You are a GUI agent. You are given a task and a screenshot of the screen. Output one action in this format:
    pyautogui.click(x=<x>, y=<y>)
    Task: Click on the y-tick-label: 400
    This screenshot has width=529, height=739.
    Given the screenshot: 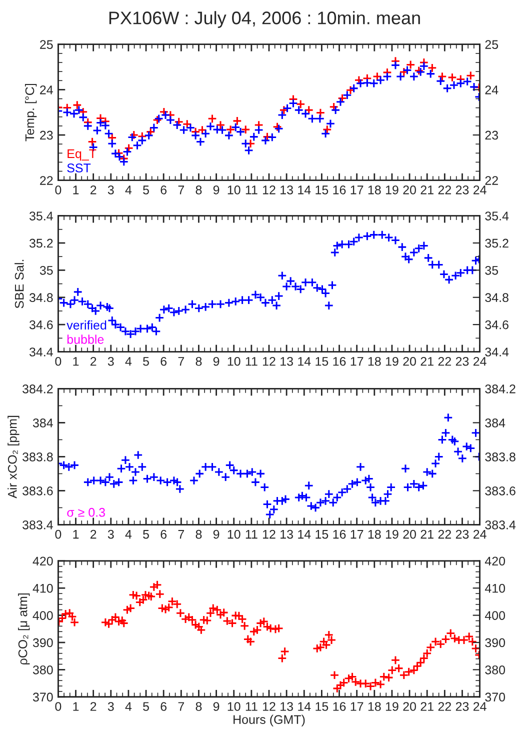 What is the action you would take?
    pyautogui.click(x=42, y=615)
    